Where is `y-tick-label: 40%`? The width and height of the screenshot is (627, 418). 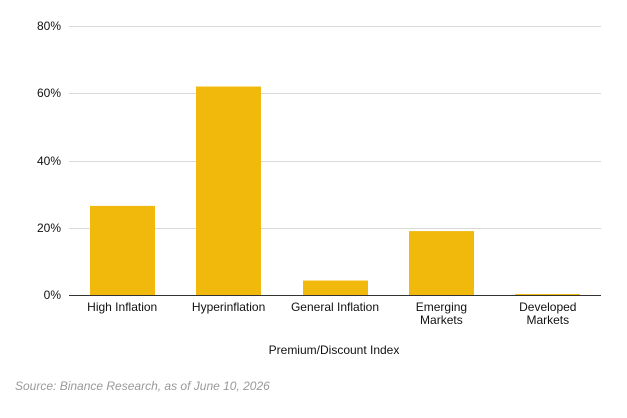
y-tick-label: 40% is located at coordinates (49, 161).